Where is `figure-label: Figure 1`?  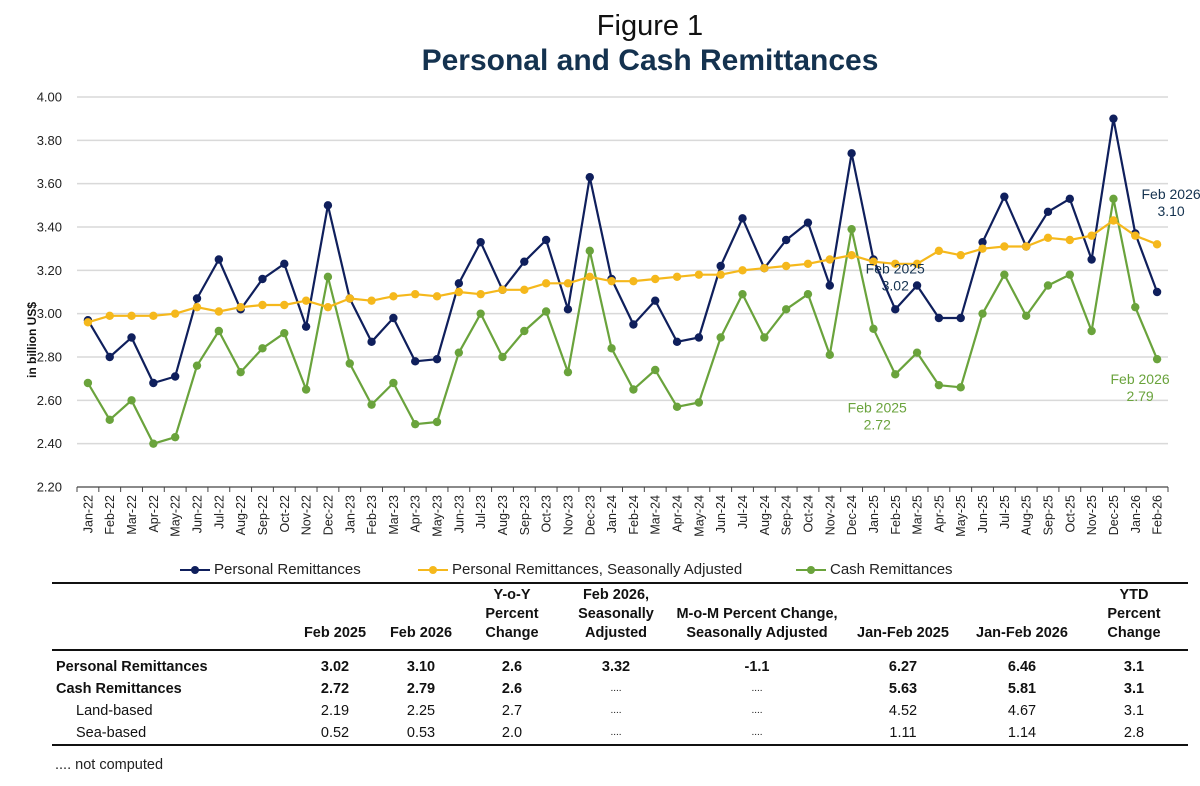 figure-label: Figure 1 is located at coordinates (650, 26).